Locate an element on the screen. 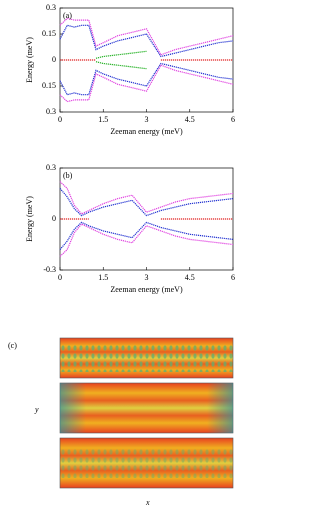 The width and height of the screenshot is (320, 513). panel-label: (b) is located at coordinates (68, 175).